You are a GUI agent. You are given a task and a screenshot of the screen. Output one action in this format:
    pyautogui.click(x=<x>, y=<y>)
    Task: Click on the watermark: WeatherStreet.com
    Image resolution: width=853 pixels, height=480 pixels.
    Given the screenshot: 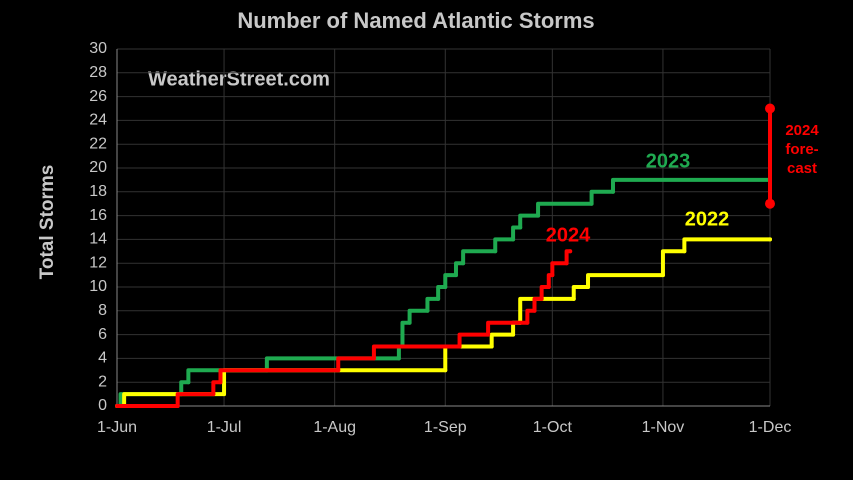 What is the action you would take?
    pyautogui.click(x=239, y=79)
    